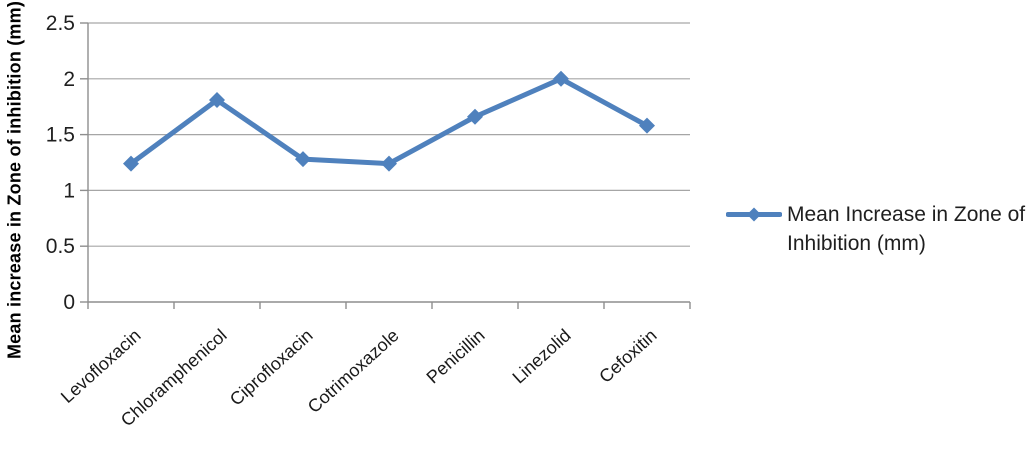 This screenshot has height=452, width=1031. I want to click on legend-series-marker-icon, so click(754, 217).